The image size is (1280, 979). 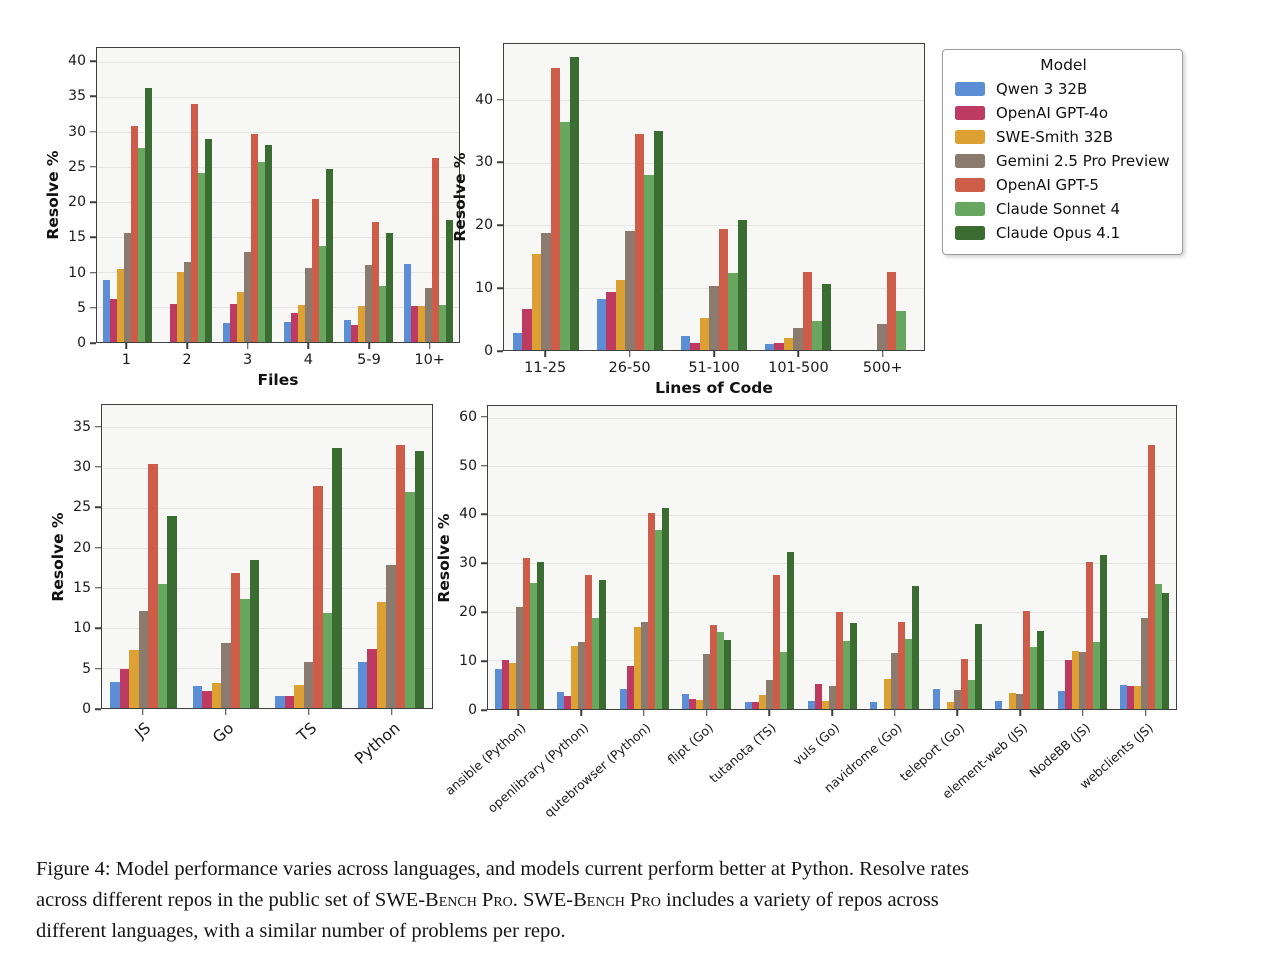 I want to click on y-tick-label: 60, so click(x=468, y=416).